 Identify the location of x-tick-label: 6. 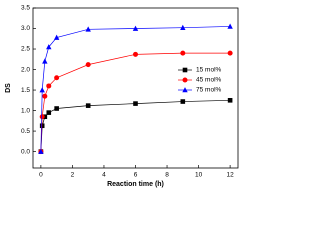
(136, 175).